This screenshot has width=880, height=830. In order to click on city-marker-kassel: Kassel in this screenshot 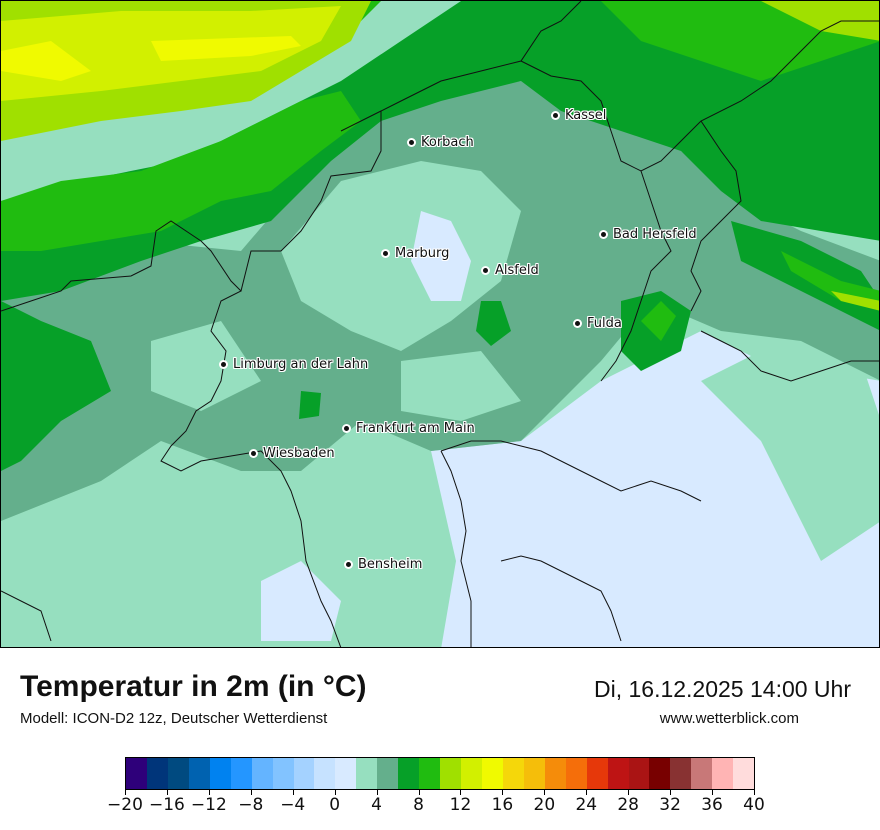, I will do `click(579, 115)`.